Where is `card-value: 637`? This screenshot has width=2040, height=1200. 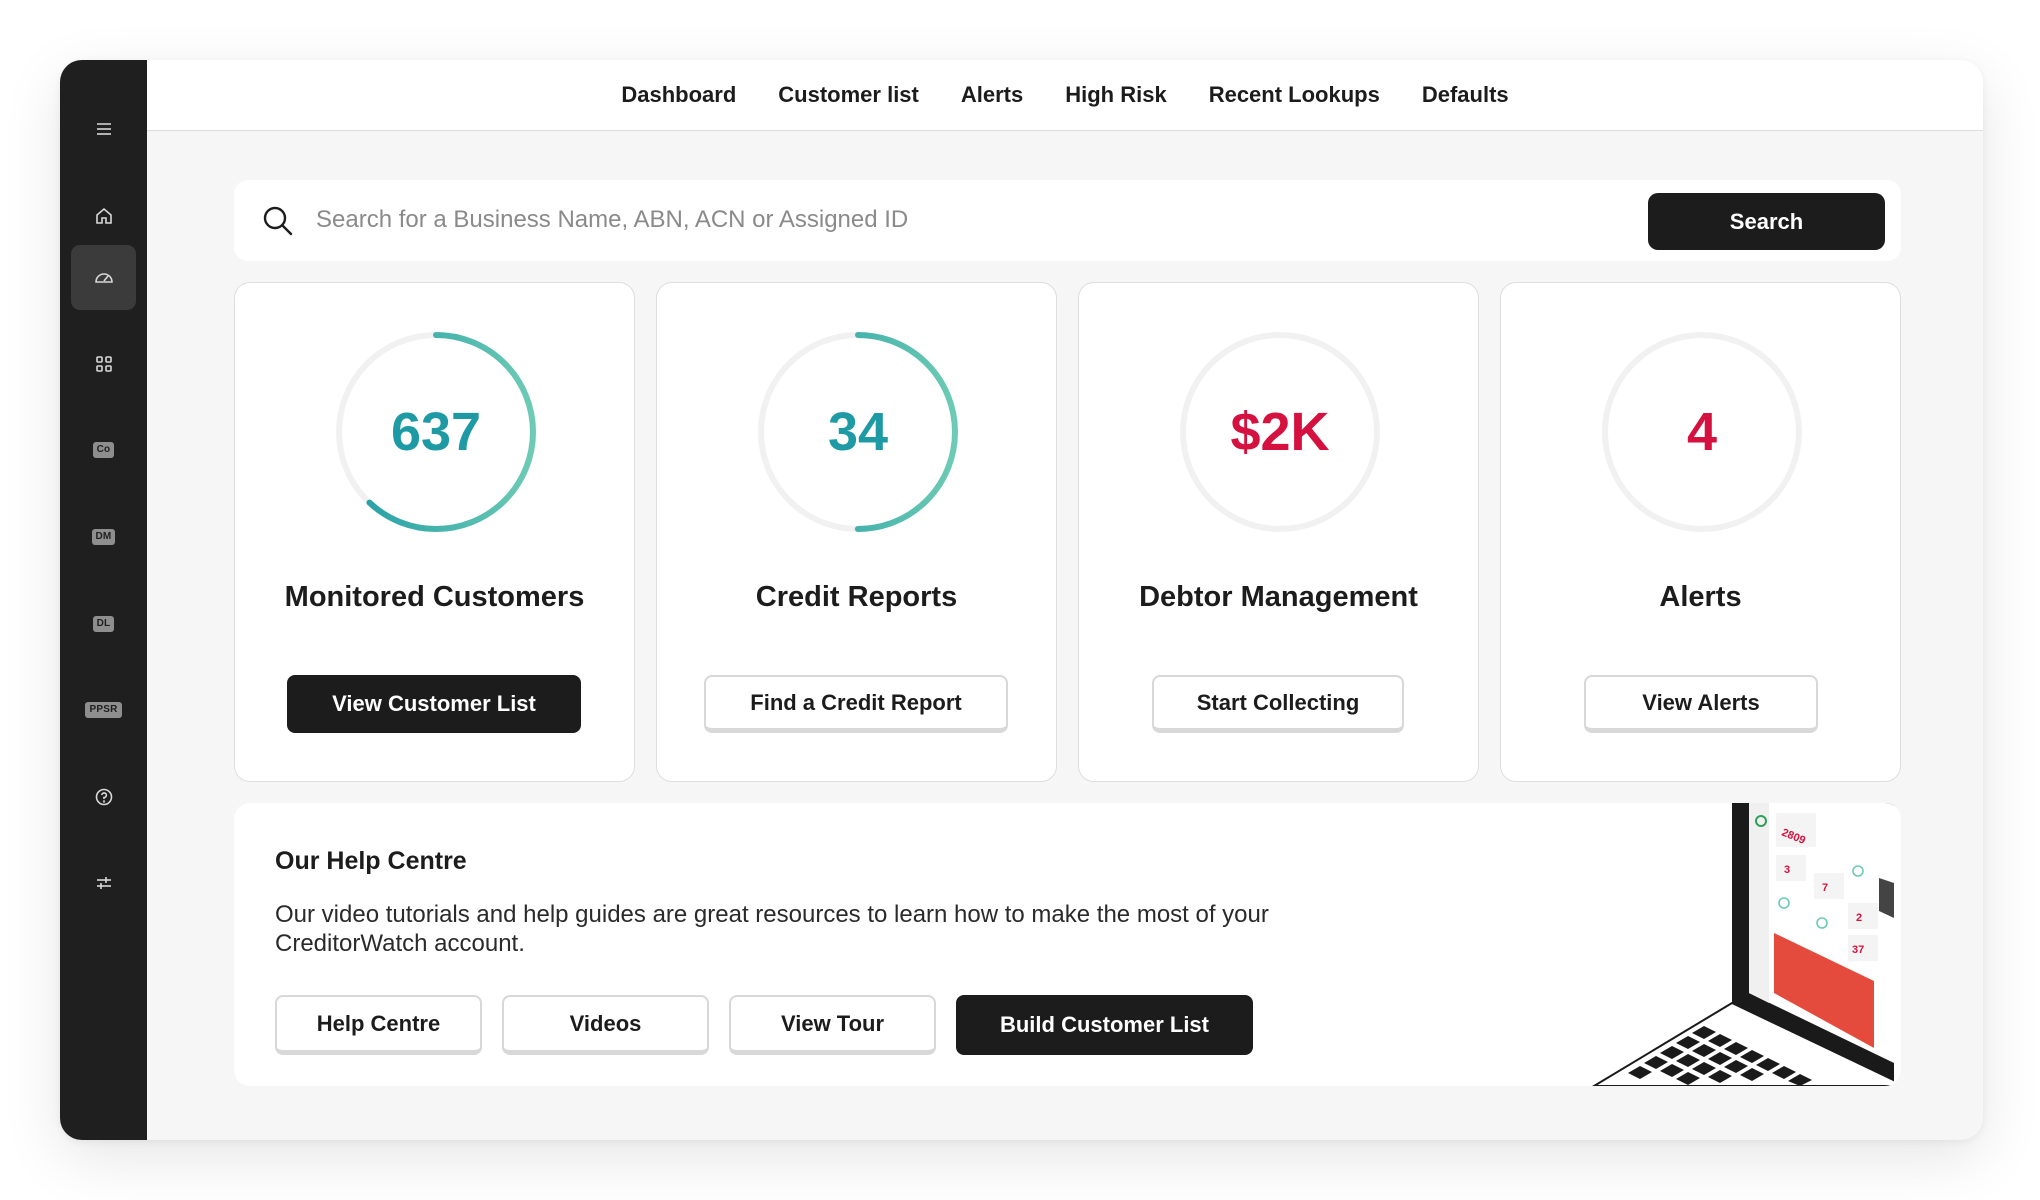 card-value: 637 is located at coordinates (436, 432).